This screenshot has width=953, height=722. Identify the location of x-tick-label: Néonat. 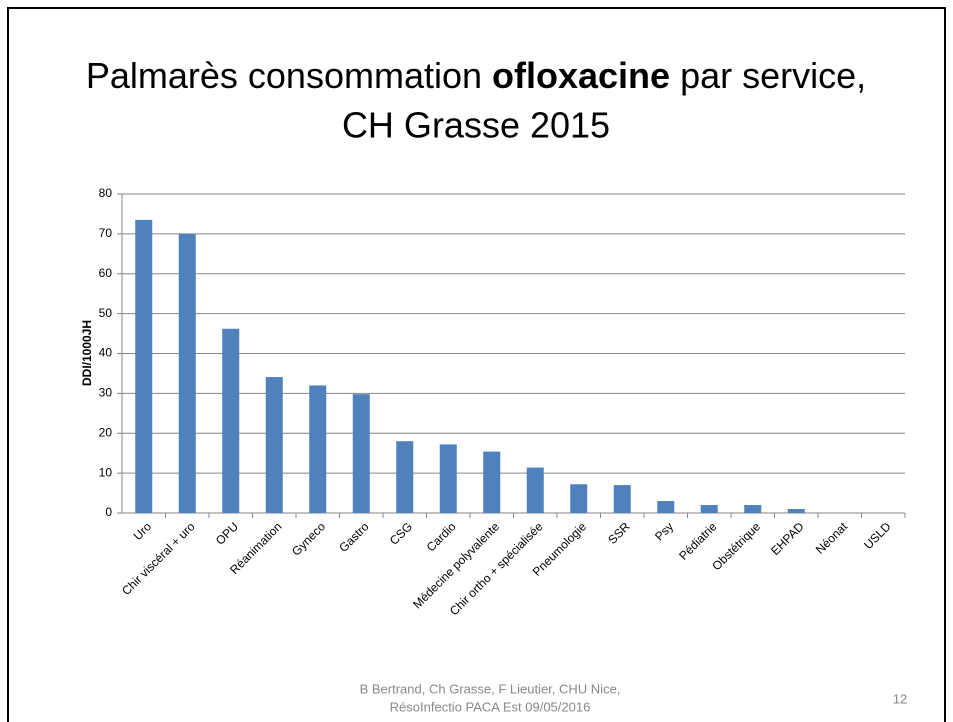
(832, 538).